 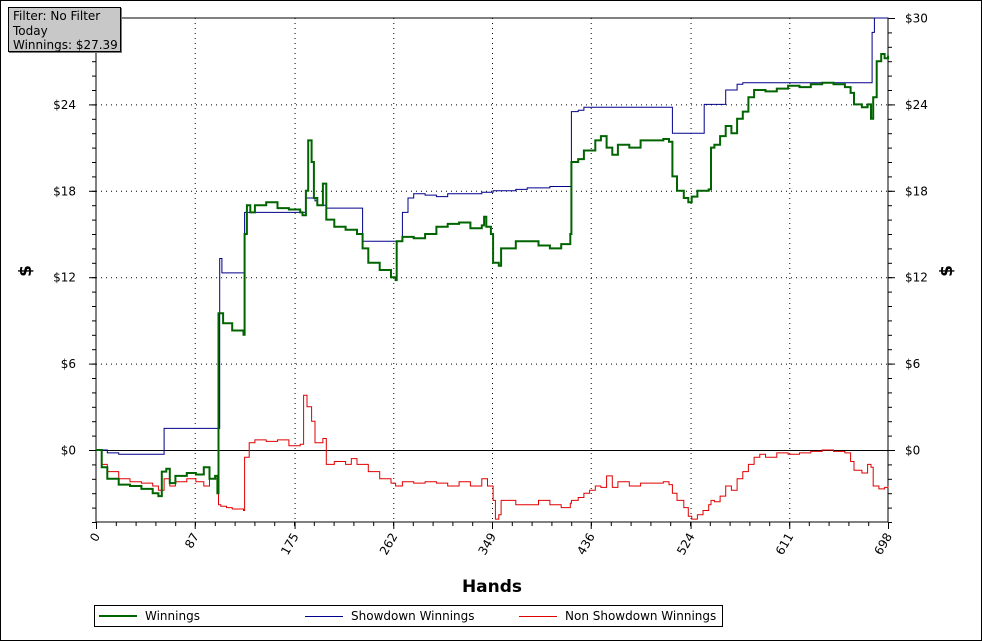 What do you see at coordinates (95, 538) in the screenshot?
I see `x-tick-label: 0` at bounding box center [95, 538].